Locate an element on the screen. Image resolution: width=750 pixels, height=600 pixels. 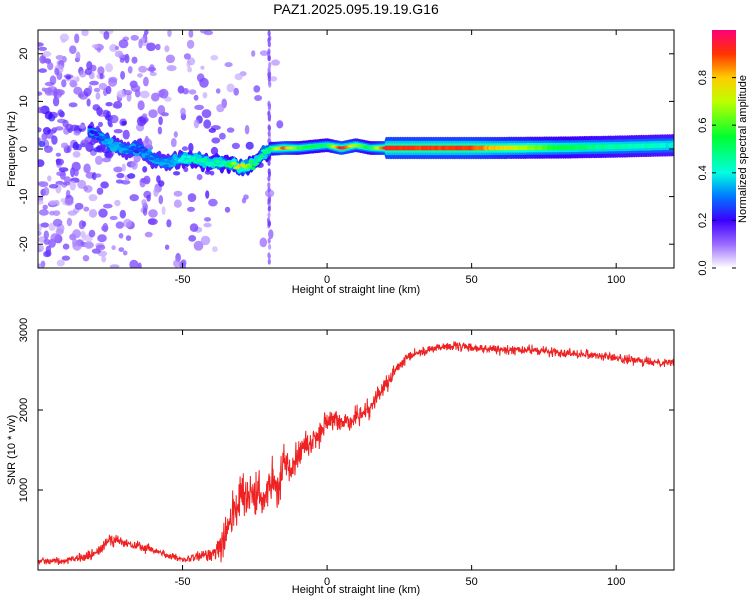
snr-x-tick-label: 100 is located at coordinates (616, 582).